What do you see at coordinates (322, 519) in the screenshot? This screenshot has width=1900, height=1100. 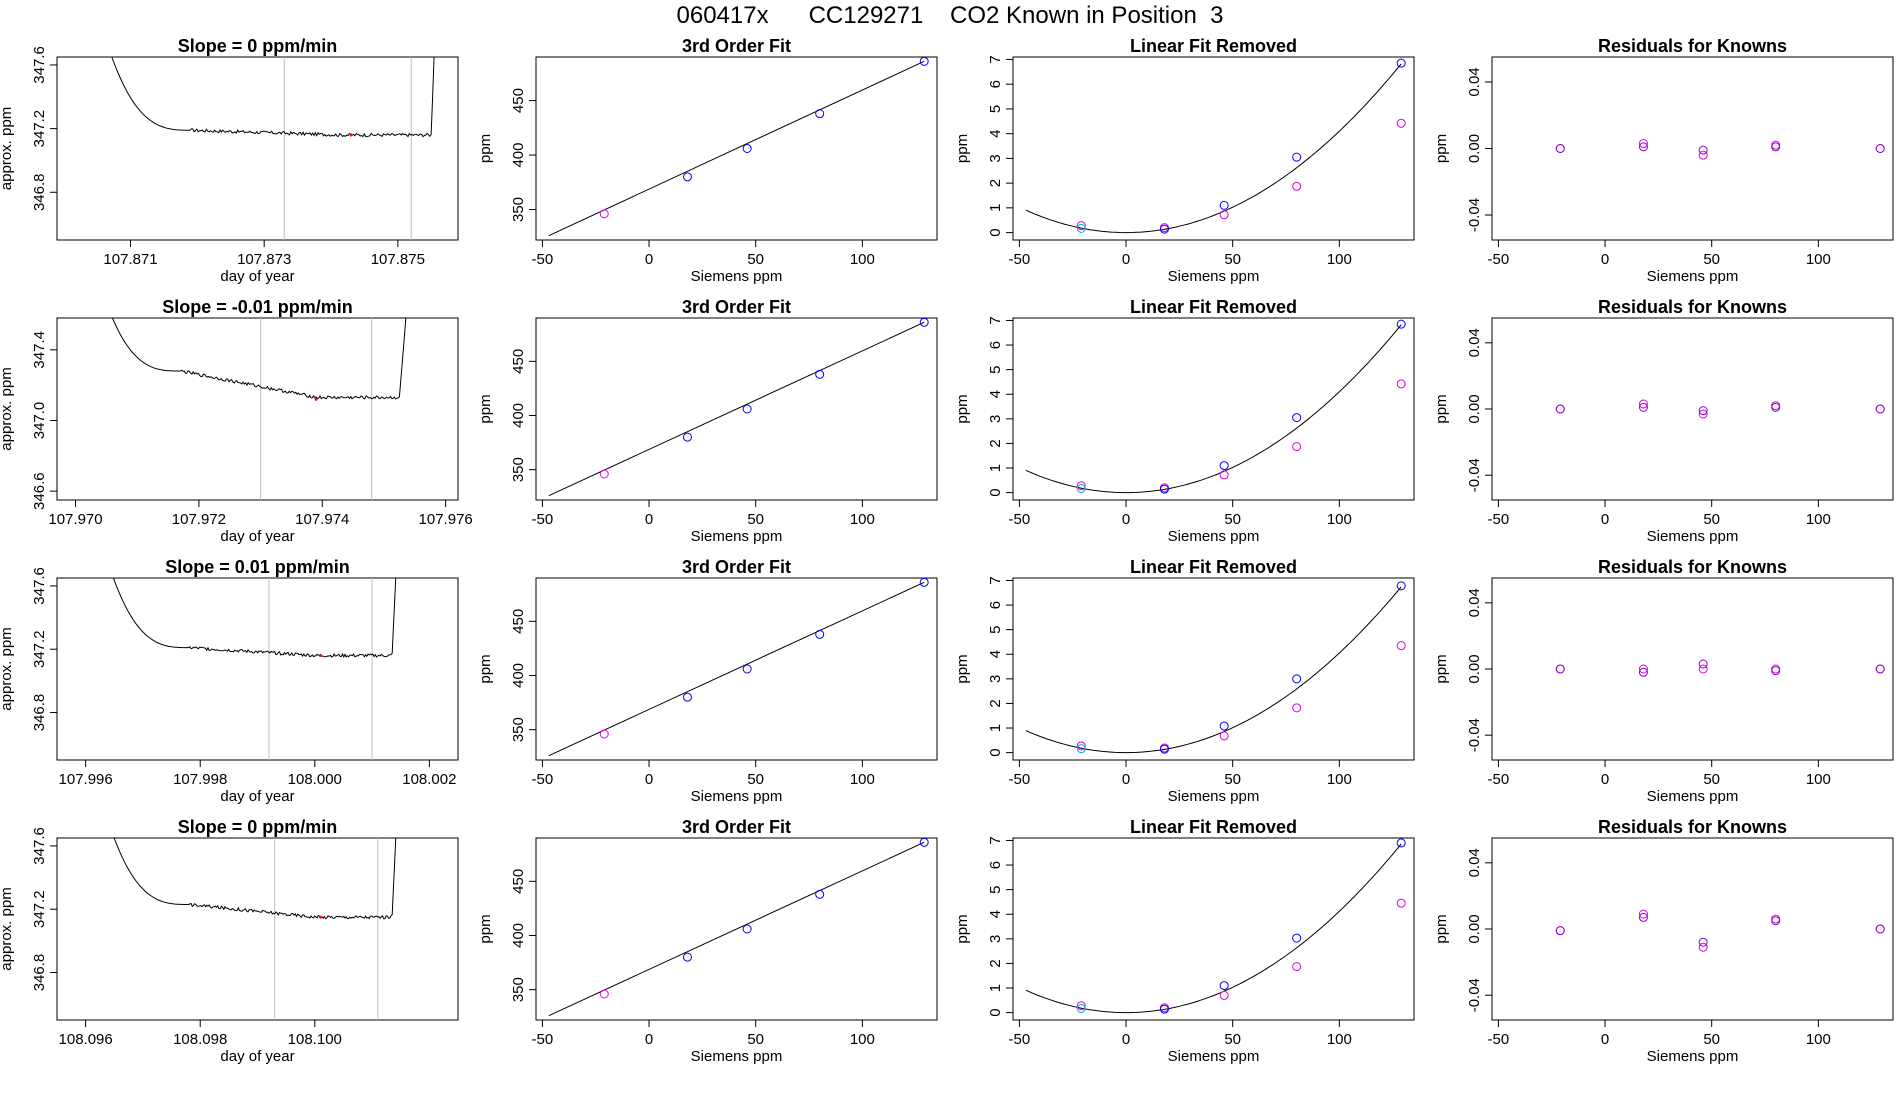 I see `x-tick-label: 107.974` at bounding box center [322, 519].